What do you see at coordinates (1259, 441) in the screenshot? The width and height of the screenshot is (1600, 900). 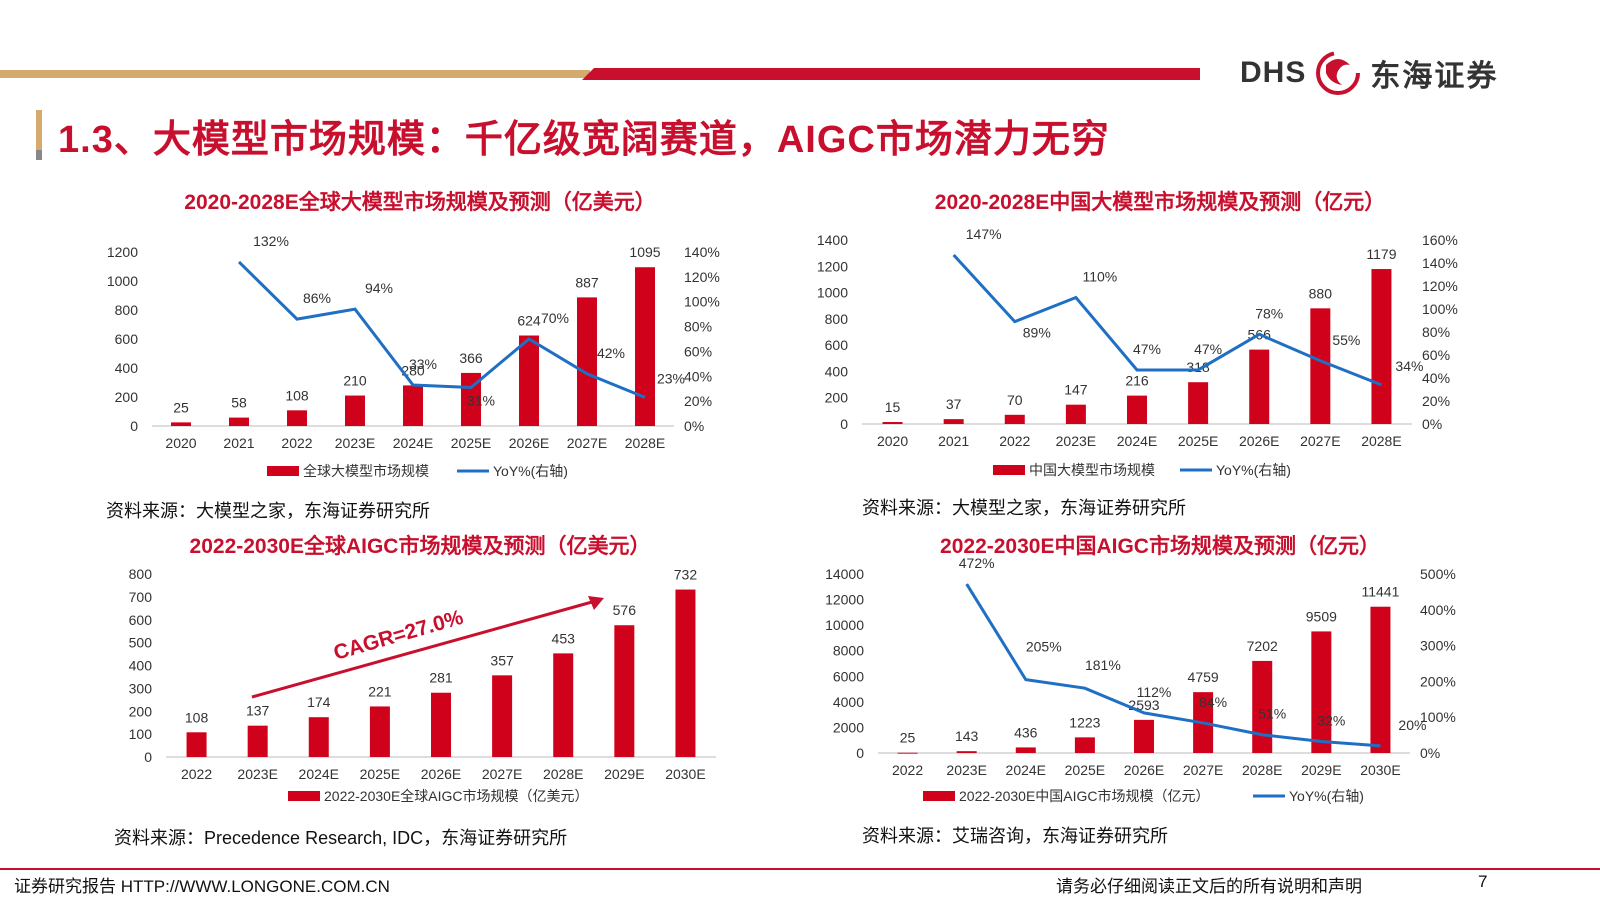 I see `c2-xtick-label: 2026E` at bounding box center [1259, 441].